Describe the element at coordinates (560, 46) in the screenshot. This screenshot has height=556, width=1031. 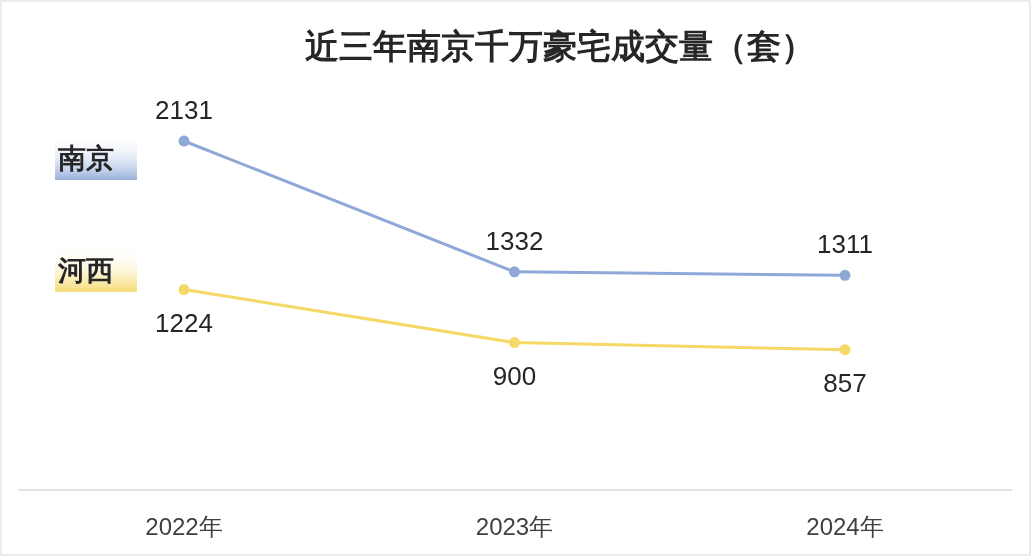
I see `chart-title: 近三年南京千万豪宅成交量（套）` at that location.